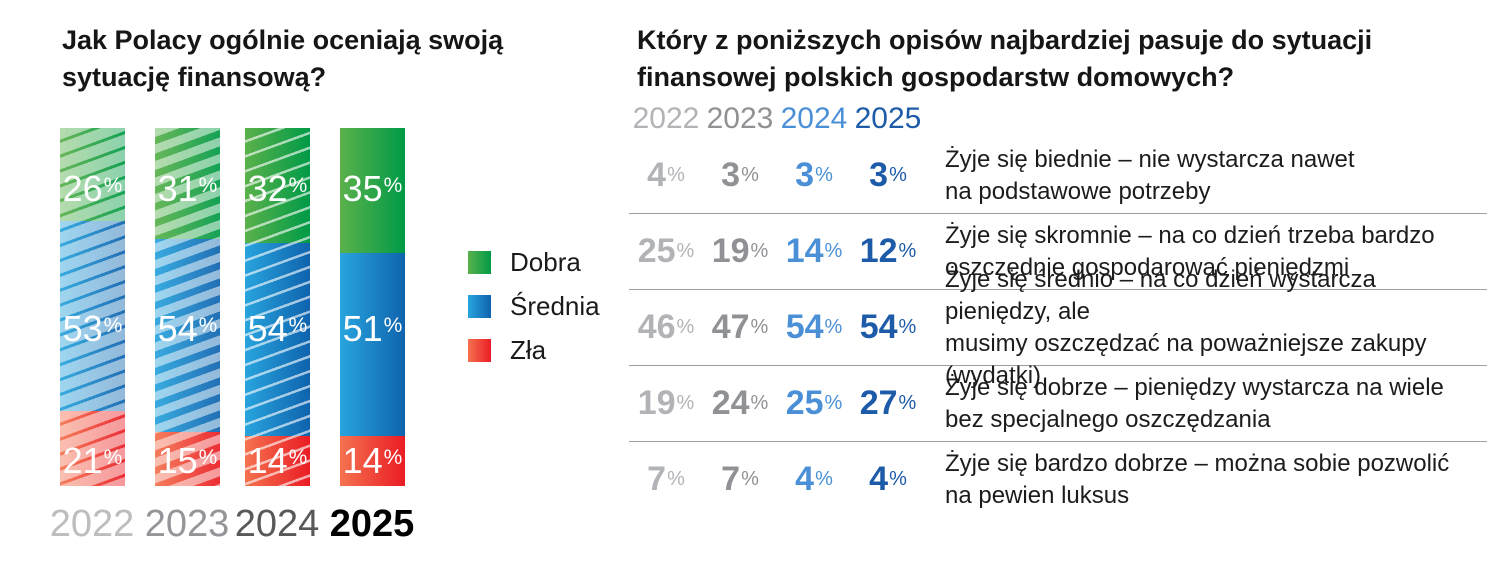  I want to click on bar-2023: 31% 54% 15%, so click(187, 307).